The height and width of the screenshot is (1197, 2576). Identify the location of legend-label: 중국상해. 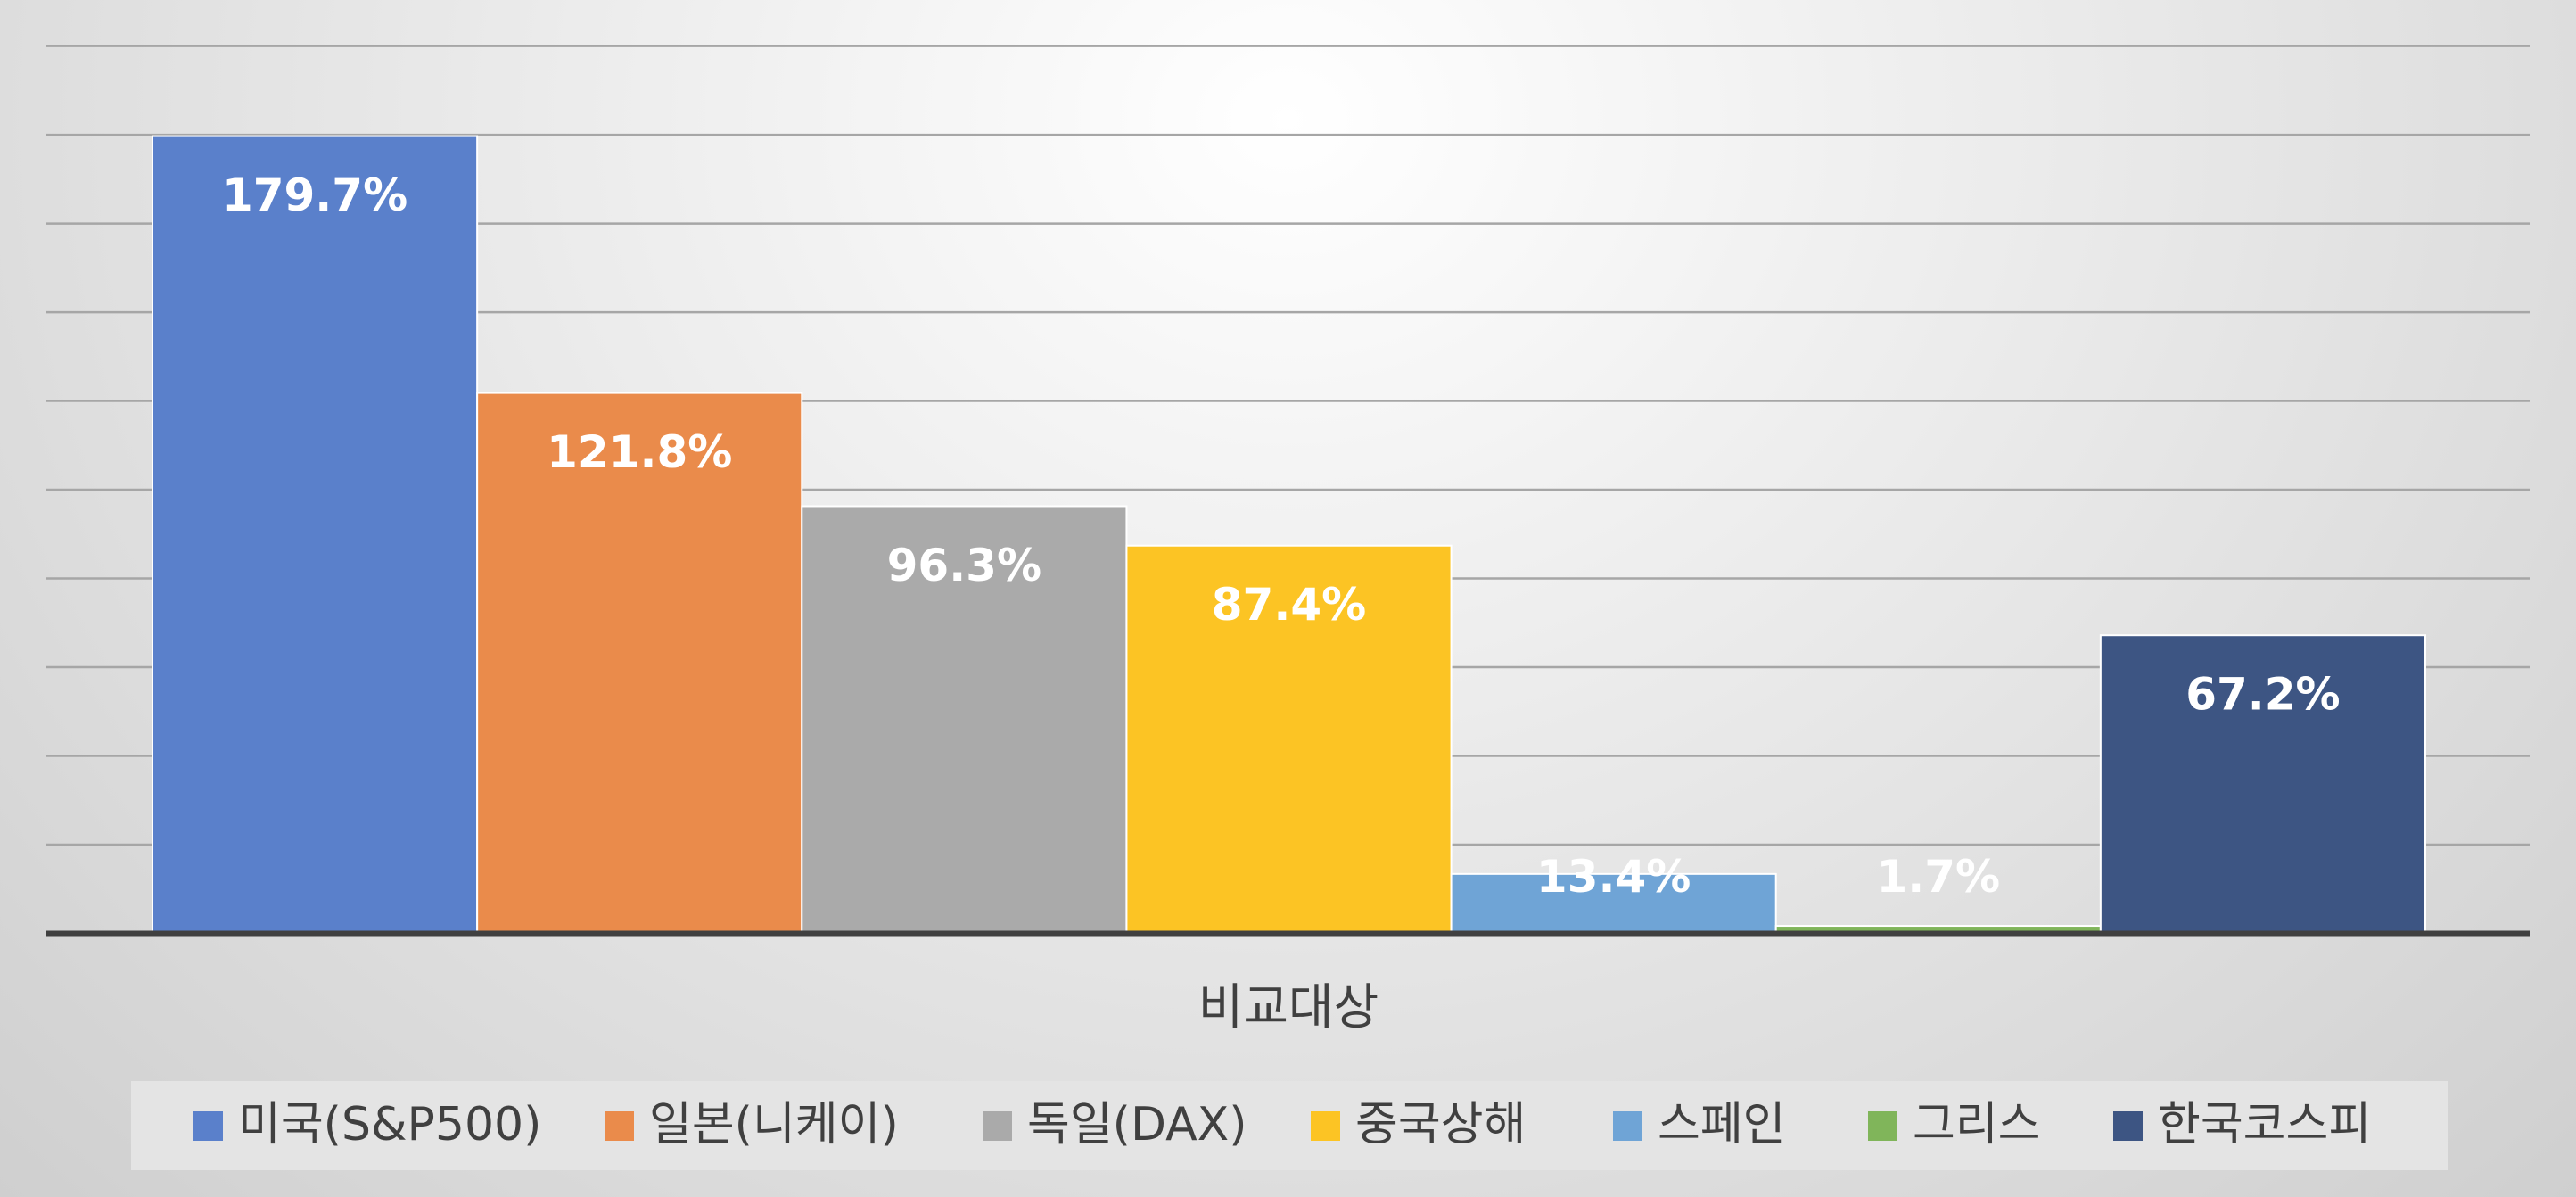
(1440, 1125).